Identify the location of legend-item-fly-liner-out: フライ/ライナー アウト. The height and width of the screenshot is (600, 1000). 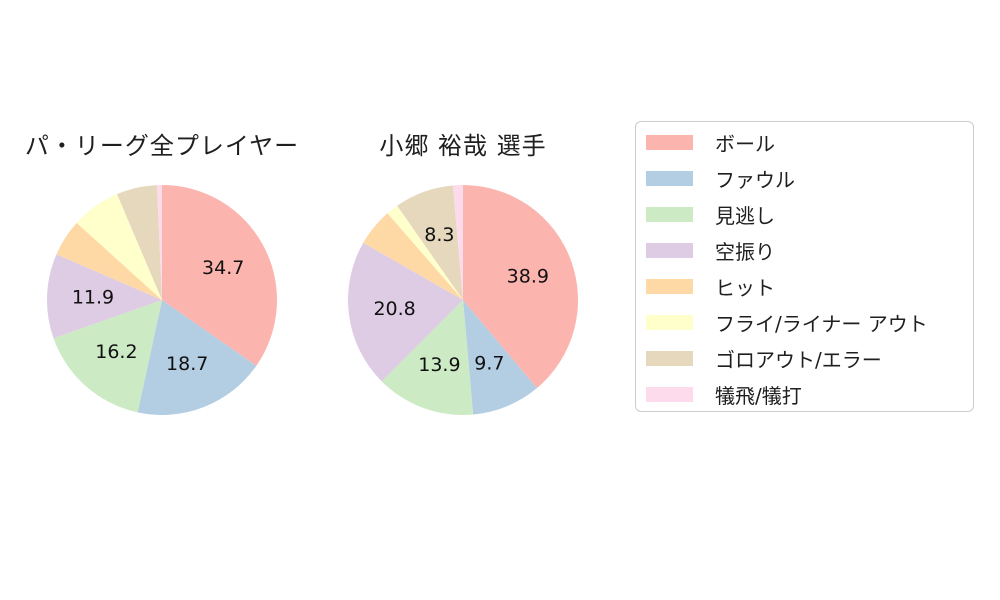
(804, 322).